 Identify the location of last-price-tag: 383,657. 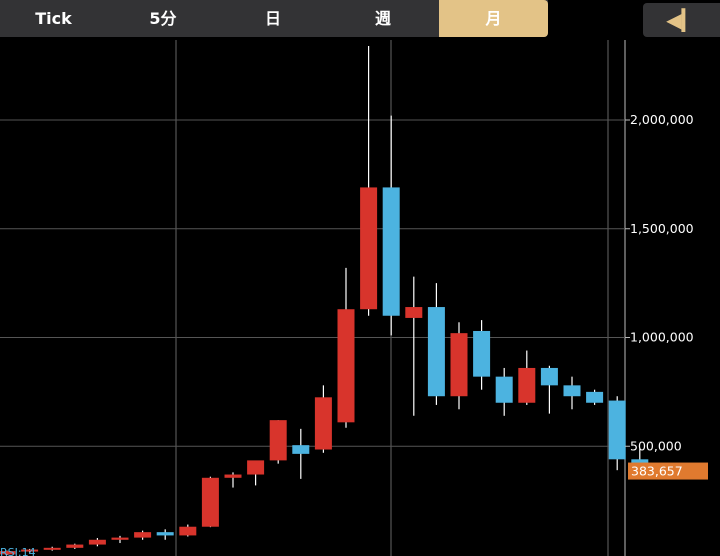
(668, 471).